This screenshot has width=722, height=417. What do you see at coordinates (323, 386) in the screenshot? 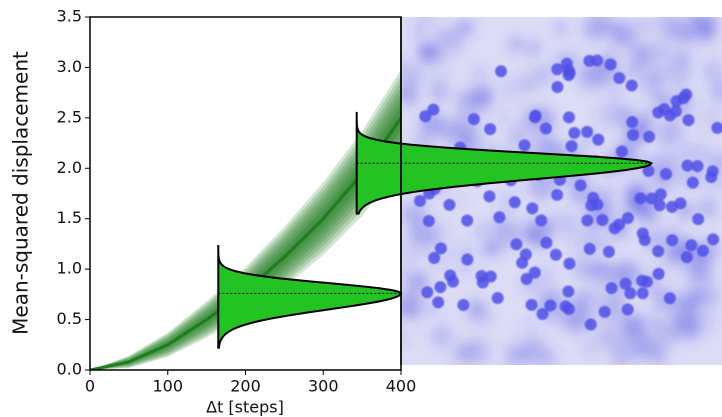
I see `x-tick-label: 300` at bounding box center [323, 386].